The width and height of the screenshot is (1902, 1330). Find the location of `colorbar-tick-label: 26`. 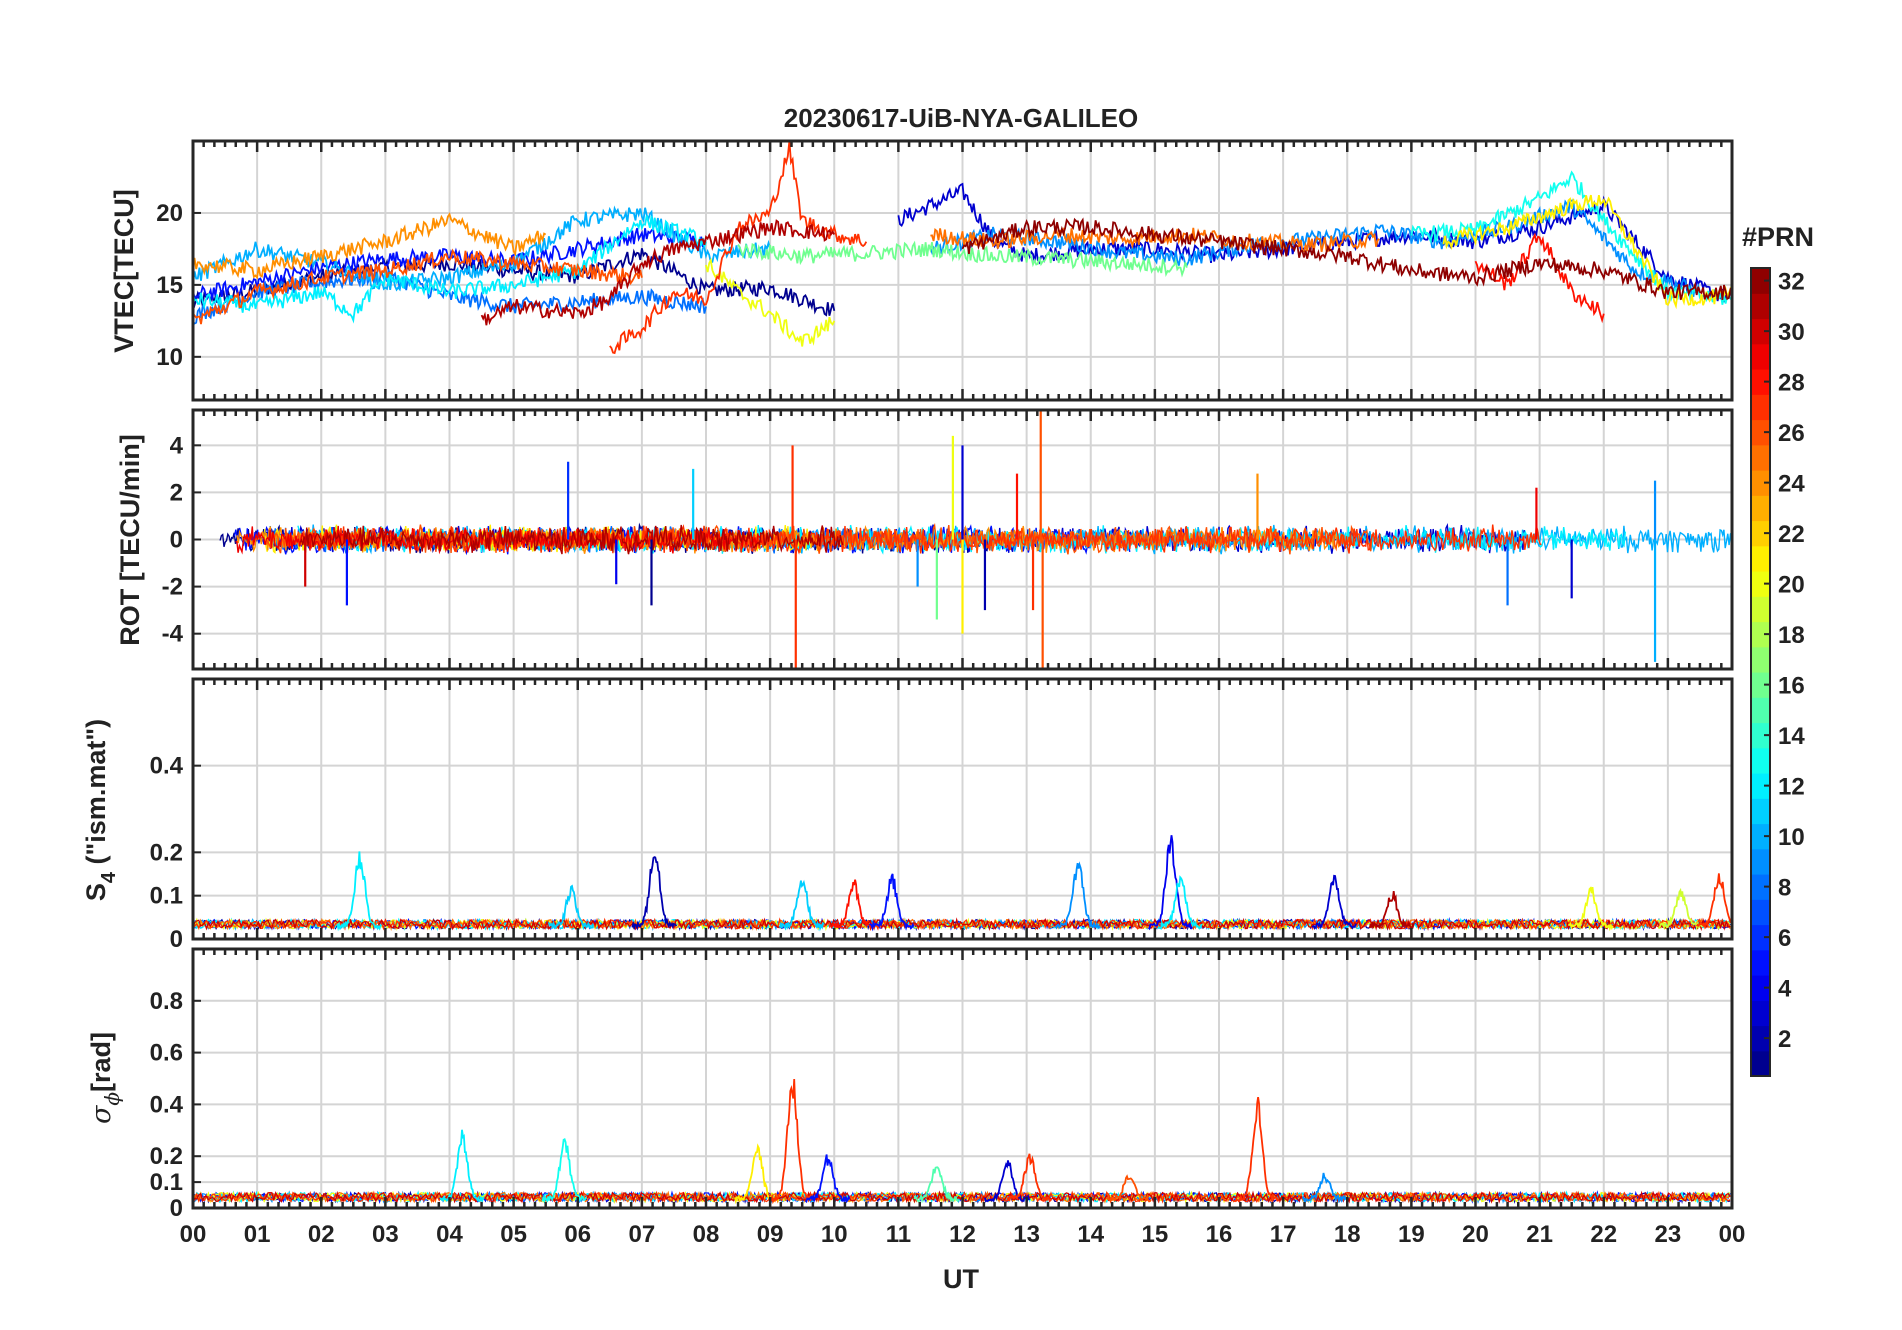

colorbar-tick-label: 26 is located at coordinates (1791, 433).